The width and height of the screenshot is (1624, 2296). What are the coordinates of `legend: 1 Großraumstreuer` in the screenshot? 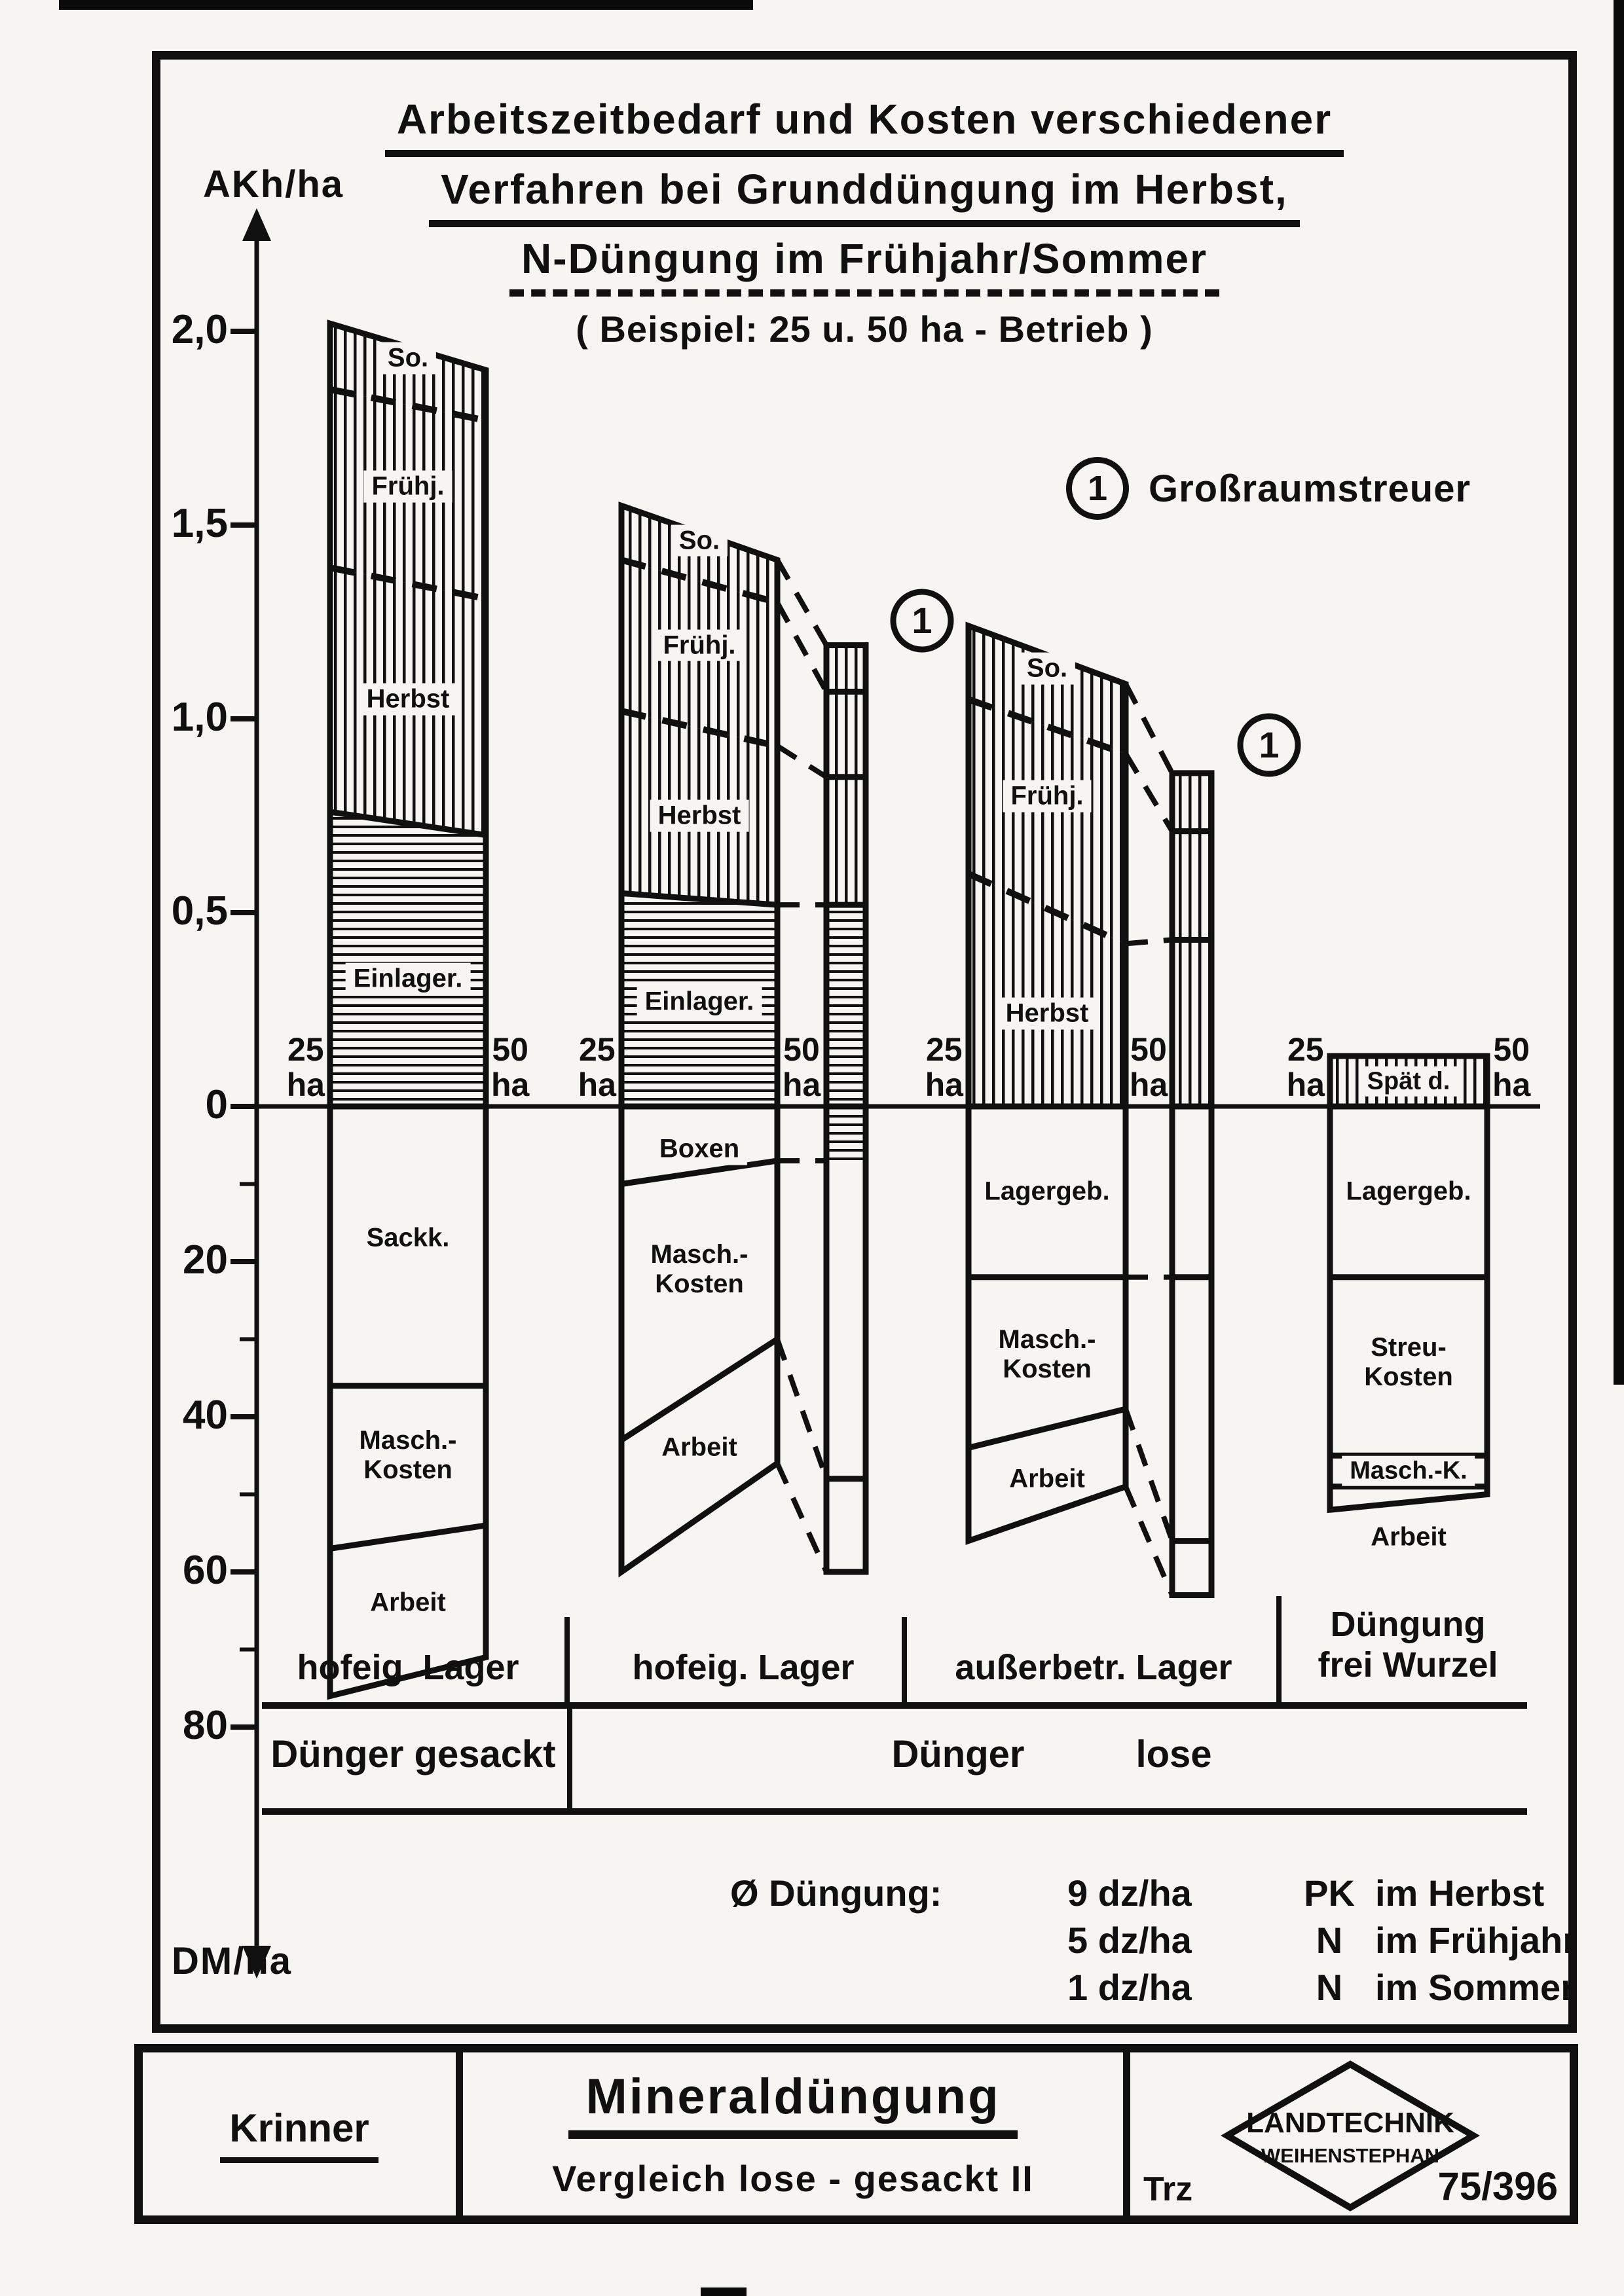 It's located at (1268, 488).